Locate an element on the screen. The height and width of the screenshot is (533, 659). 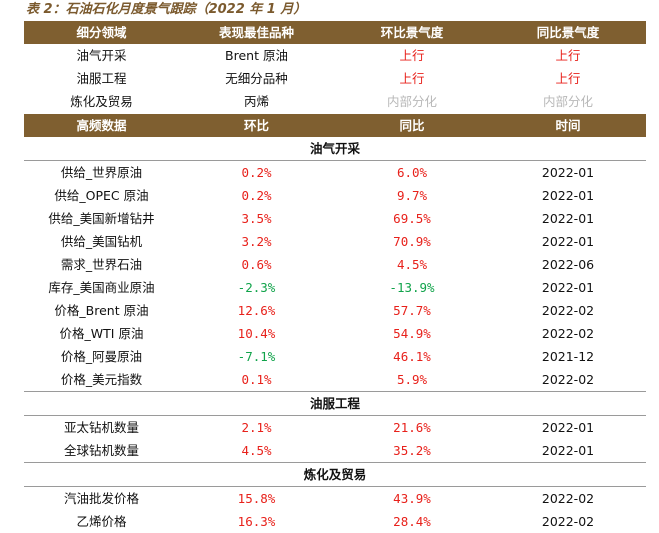
mom-cell: 3.5% is located at coordinates (256, 218).